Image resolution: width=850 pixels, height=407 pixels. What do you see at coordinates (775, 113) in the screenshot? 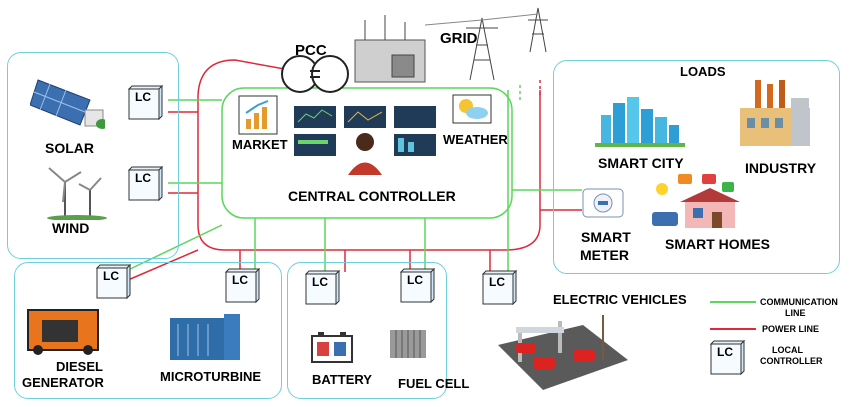
I see `industry-icon` at bounding box center [775, 113].